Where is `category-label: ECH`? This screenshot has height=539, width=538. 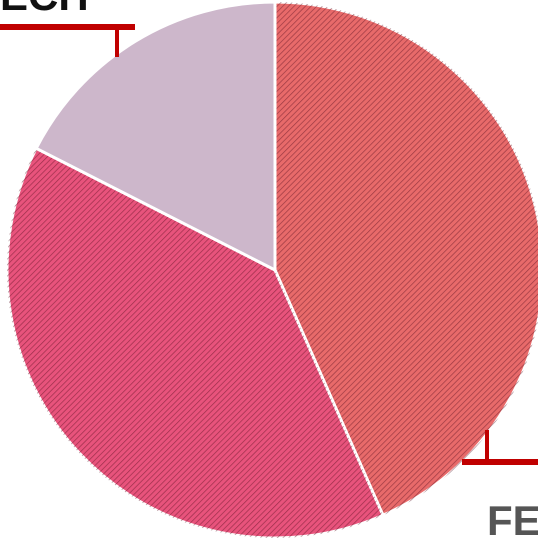
category-label: ECH is located at coordinates (44, 9).